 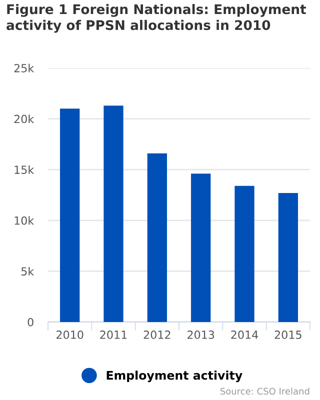 What do you see at coordinates (24, 68) in the screenshot?
I see `y-tick-label: 25k` at bounding box center [24, 68].